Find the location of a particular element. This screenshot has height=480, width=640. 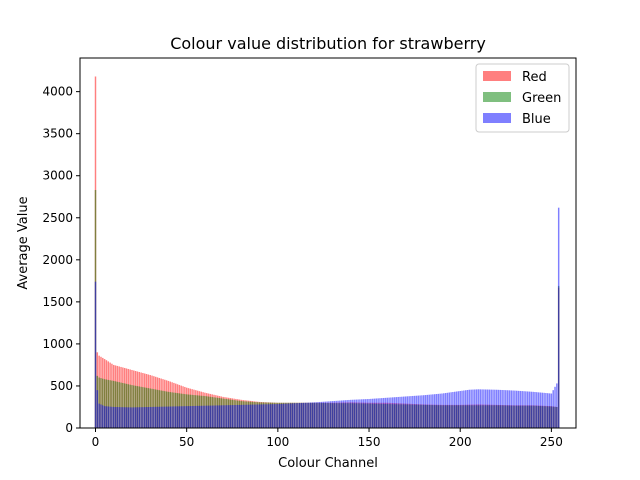

x-axis-label: Colour Channel is located at coordinates (328, 463).